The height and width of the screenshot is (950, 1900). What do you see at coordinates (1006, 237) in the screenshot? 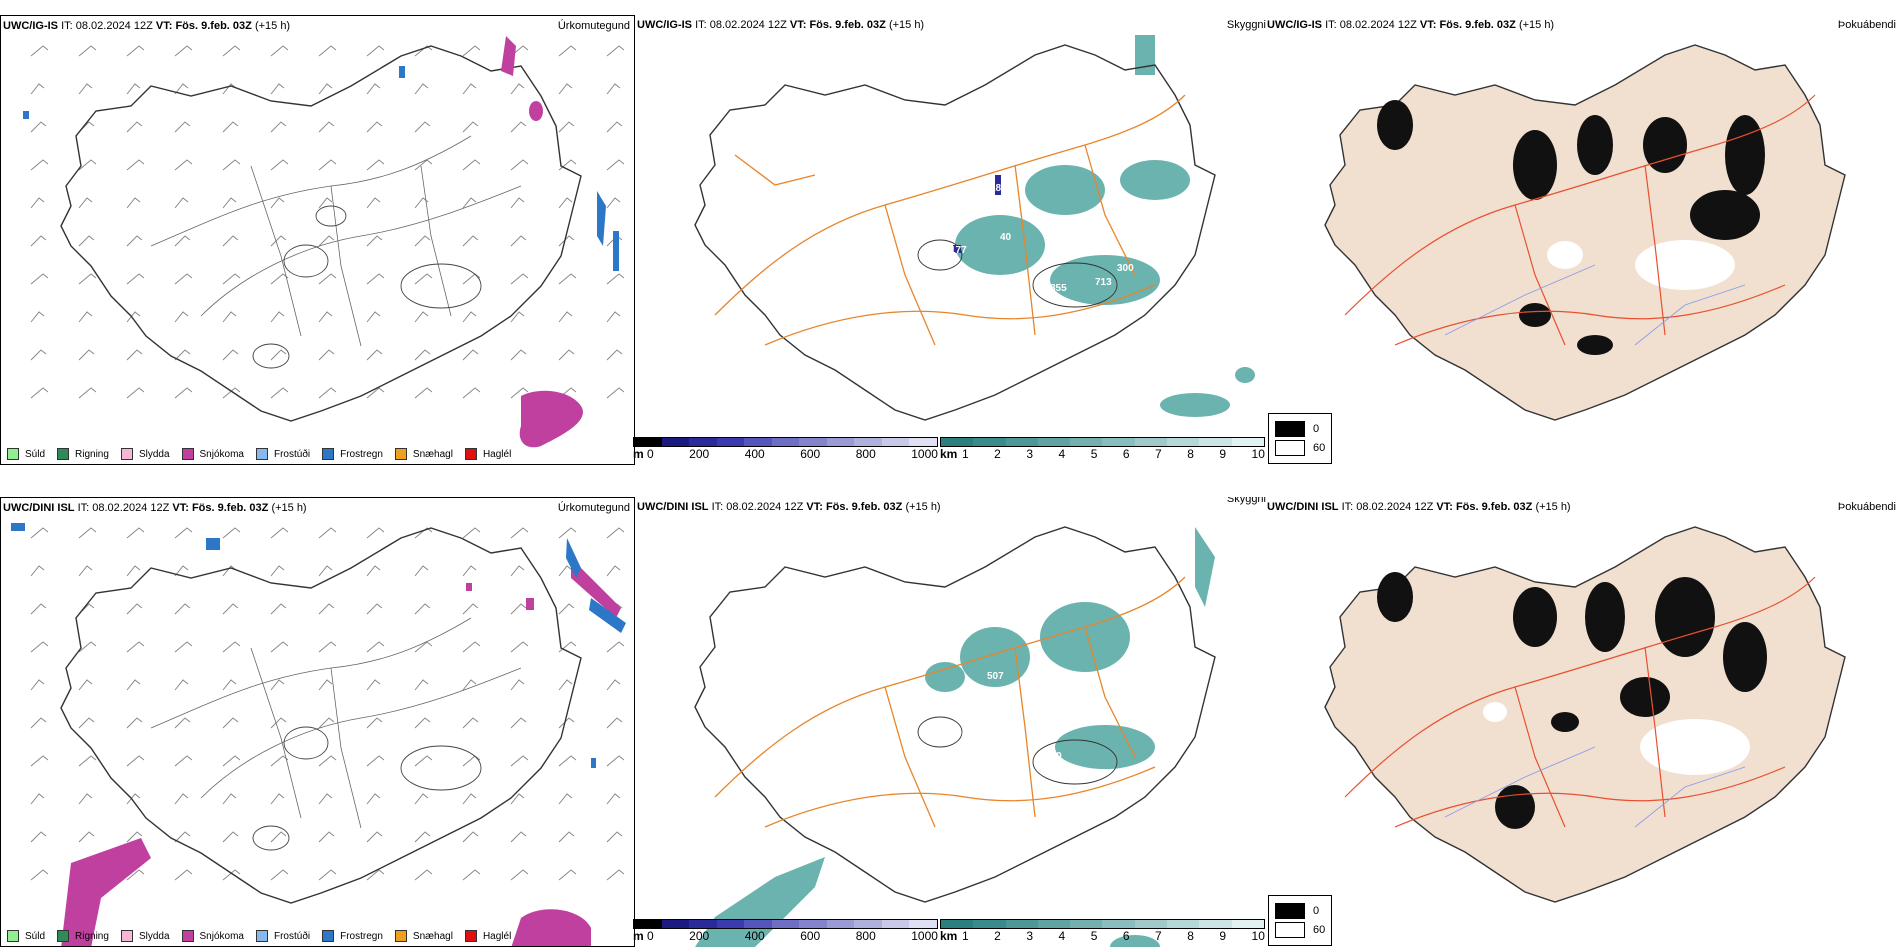
I see `cloud-label: 40` at bounding box center [1006, 237].